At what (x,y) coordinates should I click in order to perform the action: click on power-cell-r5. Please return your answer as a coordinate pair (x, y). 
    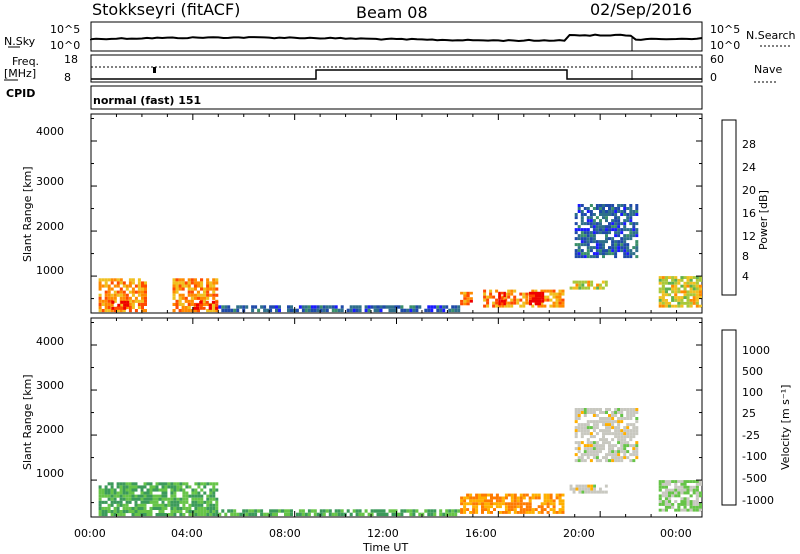
    Looking at the image, I should click on (465, 296).